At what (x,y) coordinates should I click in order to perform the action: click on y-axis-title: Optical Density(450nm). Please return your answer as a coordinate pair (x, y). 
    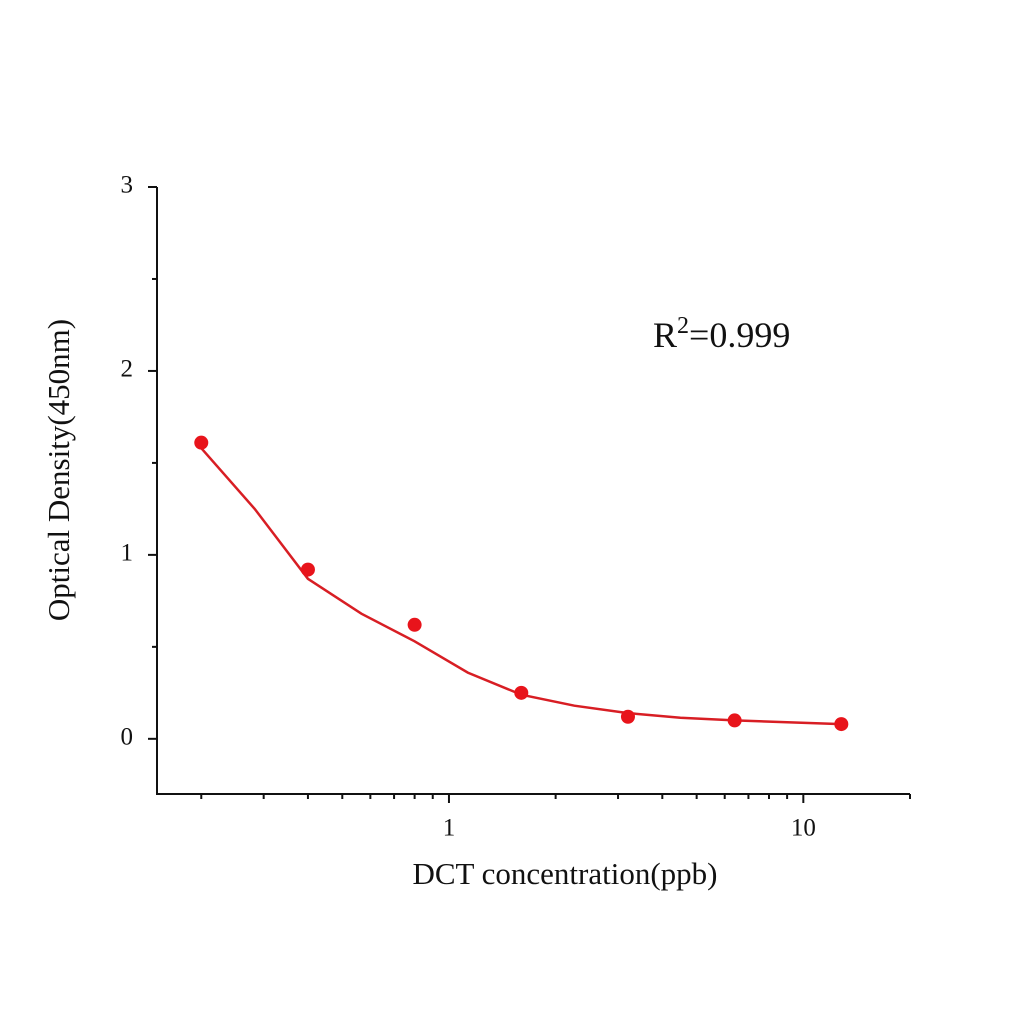
    Looking at the image, I should click on (58, 470).